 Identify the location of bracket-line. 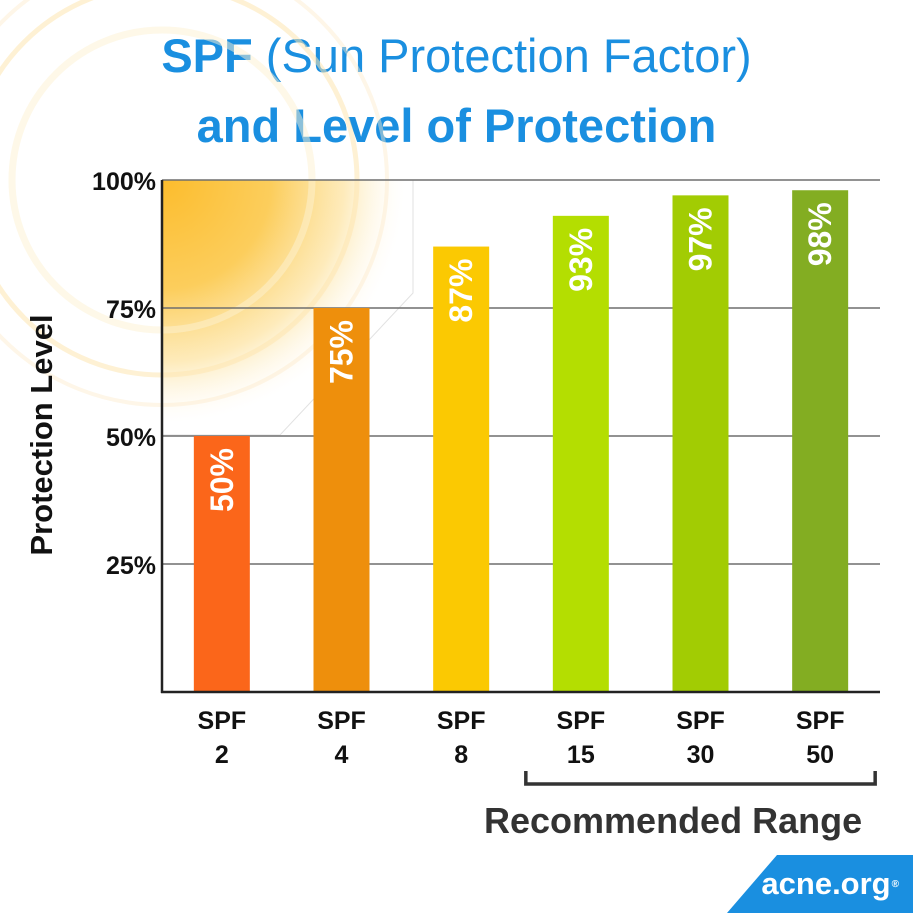
(700, 778).